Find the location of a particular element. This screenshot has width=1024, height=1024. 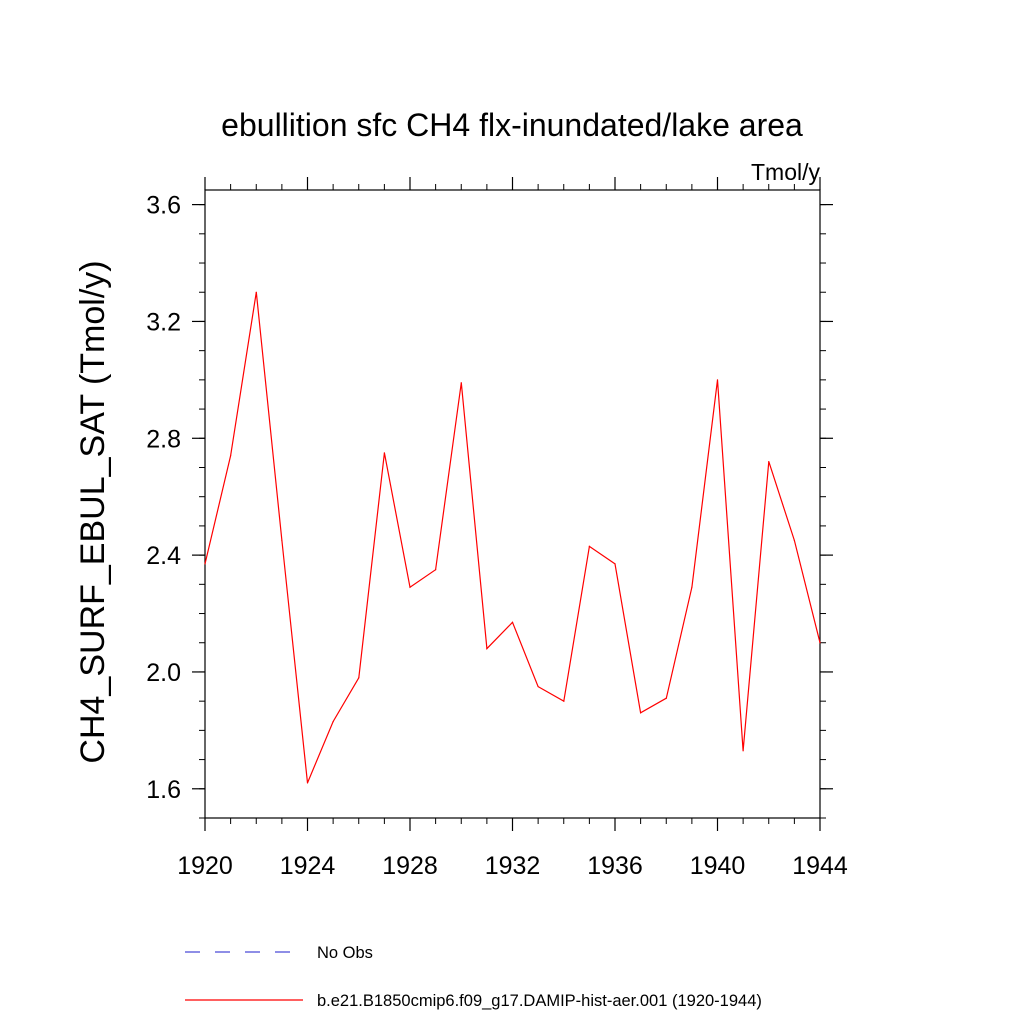

y-tick-label: 2.0 is located at coordinates (163, 673).